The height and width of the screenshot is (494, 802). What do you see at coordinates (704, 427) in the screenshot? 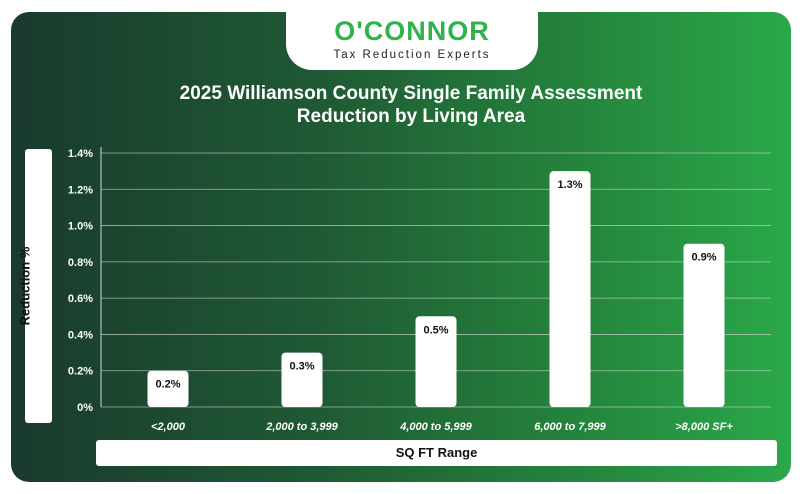
I see `x-tick-label: >8,000 SF+` at bounding box center [704, 427].